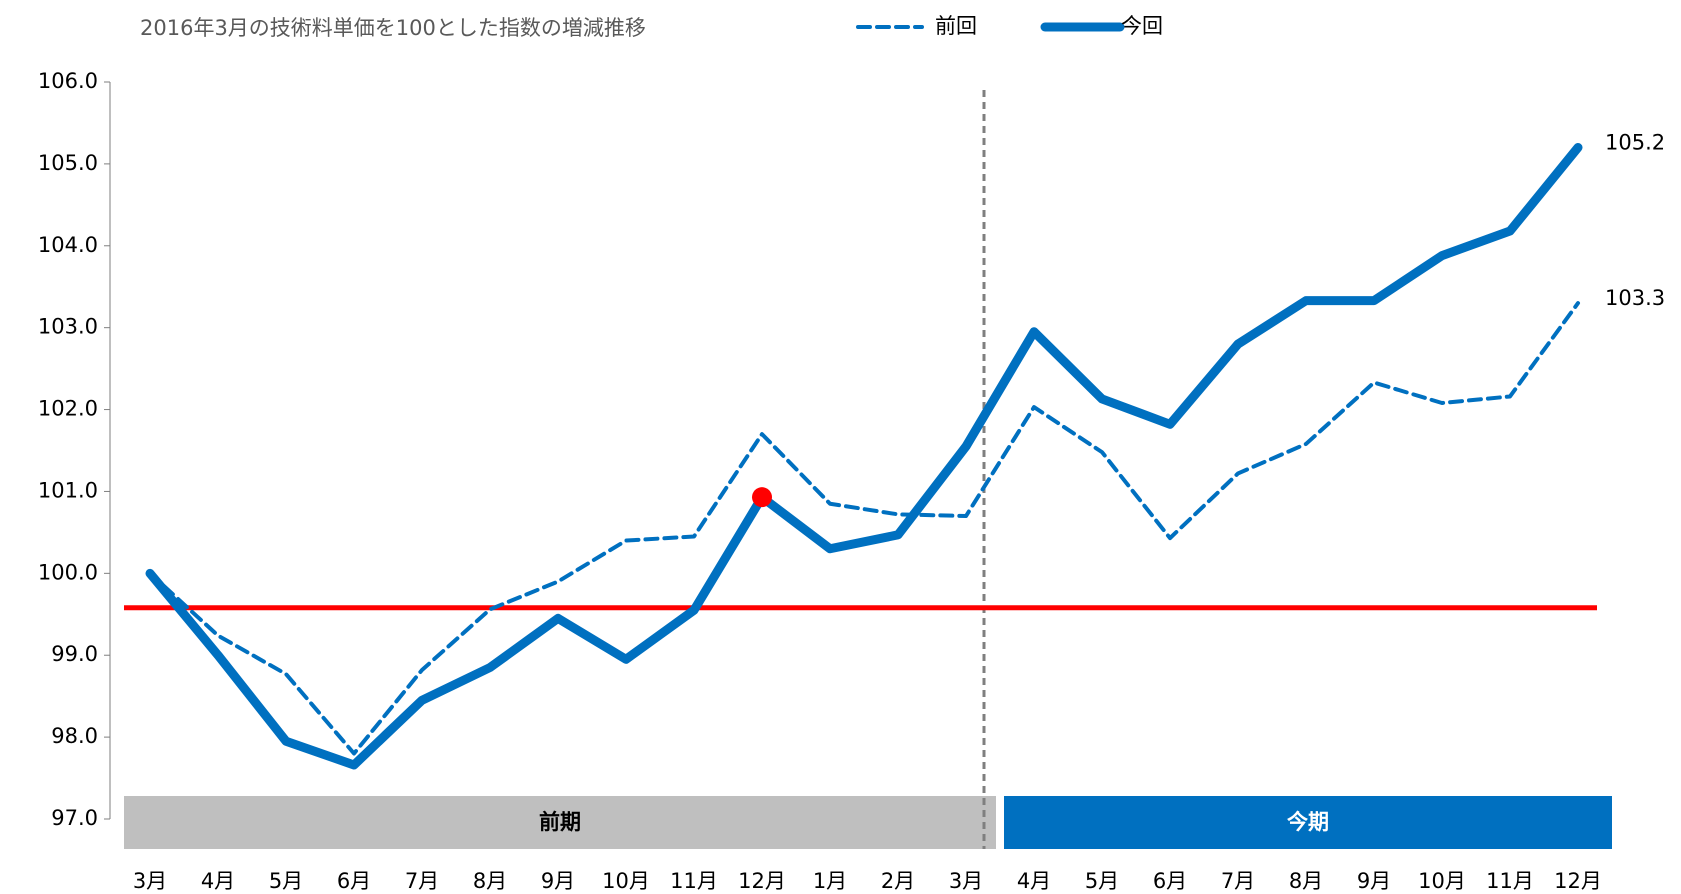  What do you see at coordinates (68, 572) in the screenshot?
I see `y-tick-label: 100.0` at bounding box center [68, 572].